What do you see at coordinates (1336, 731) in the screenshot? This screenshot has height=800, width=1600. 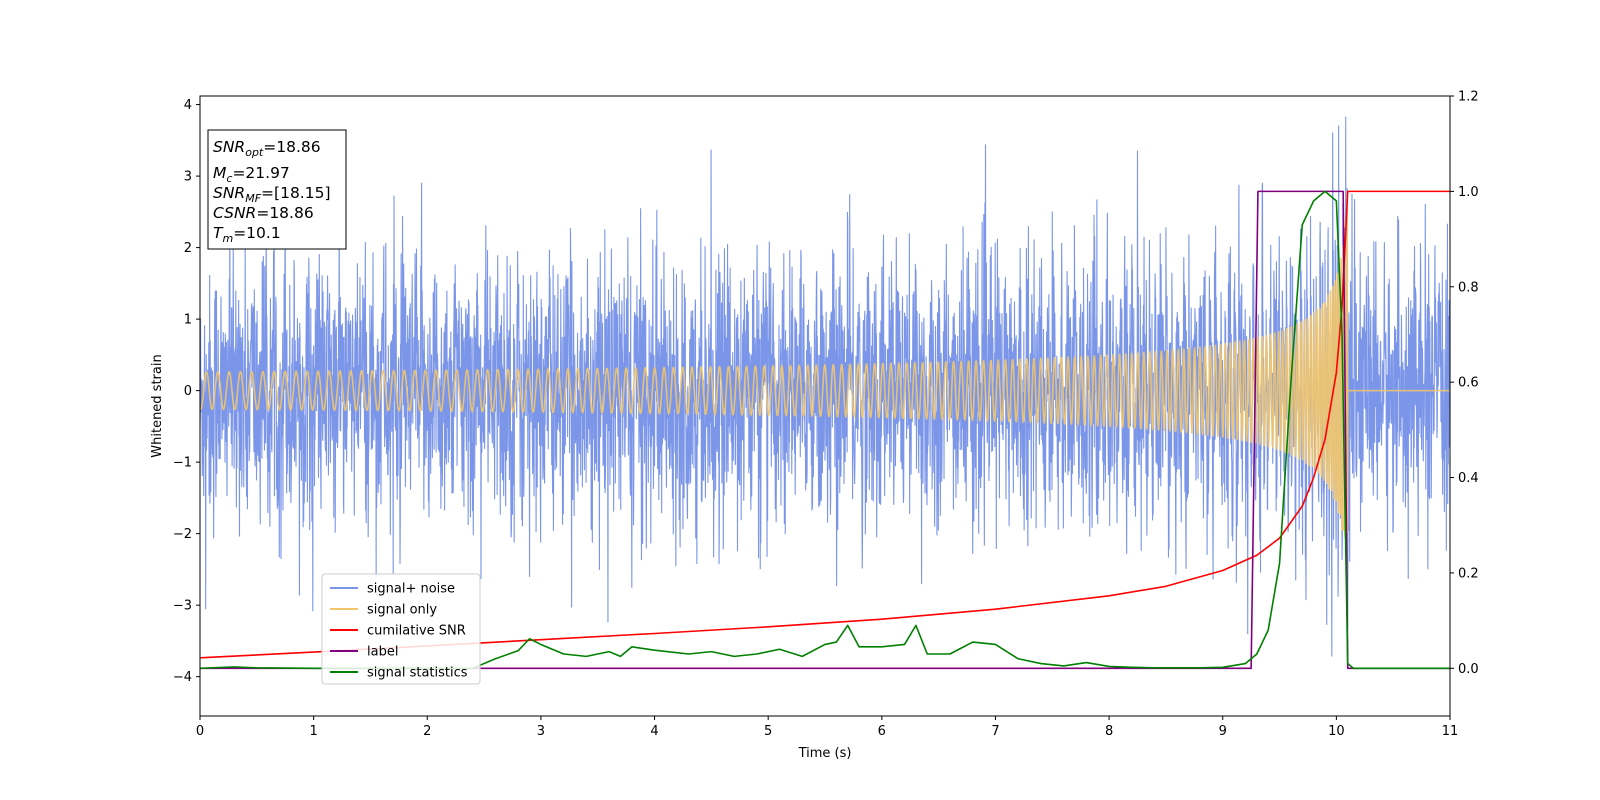 I see `x-tick-label: 10` at bounding box center [1336, 731].